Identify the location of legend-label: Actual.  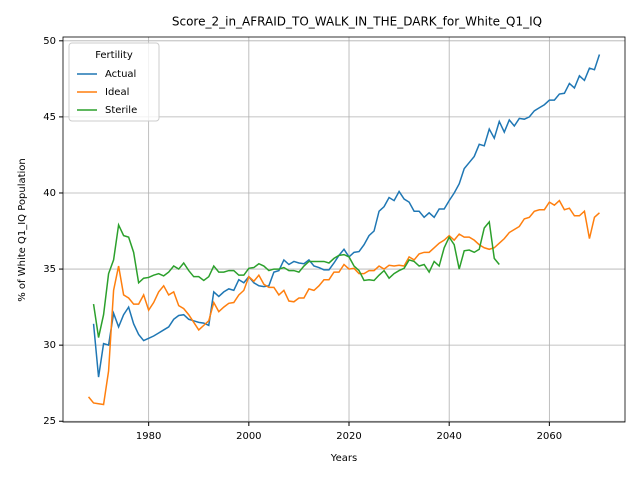
(120, 74).